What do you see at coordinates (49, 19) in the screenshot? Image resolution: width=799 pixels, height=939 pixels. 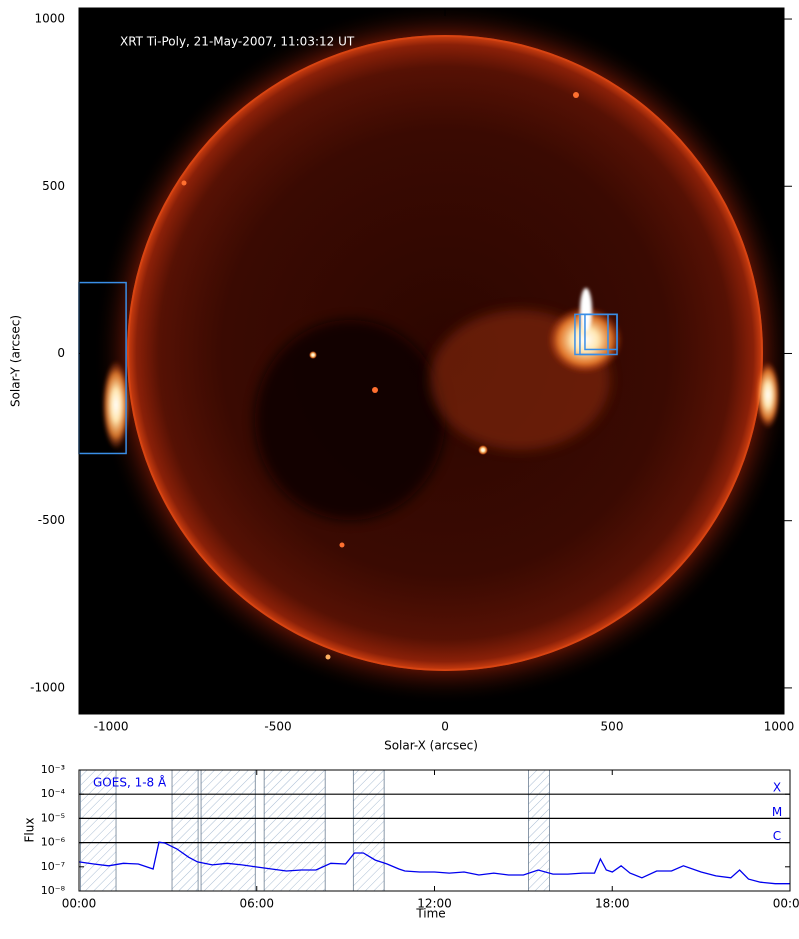 I see `y-tick-label: 1000` at bounding box center [49, 19].